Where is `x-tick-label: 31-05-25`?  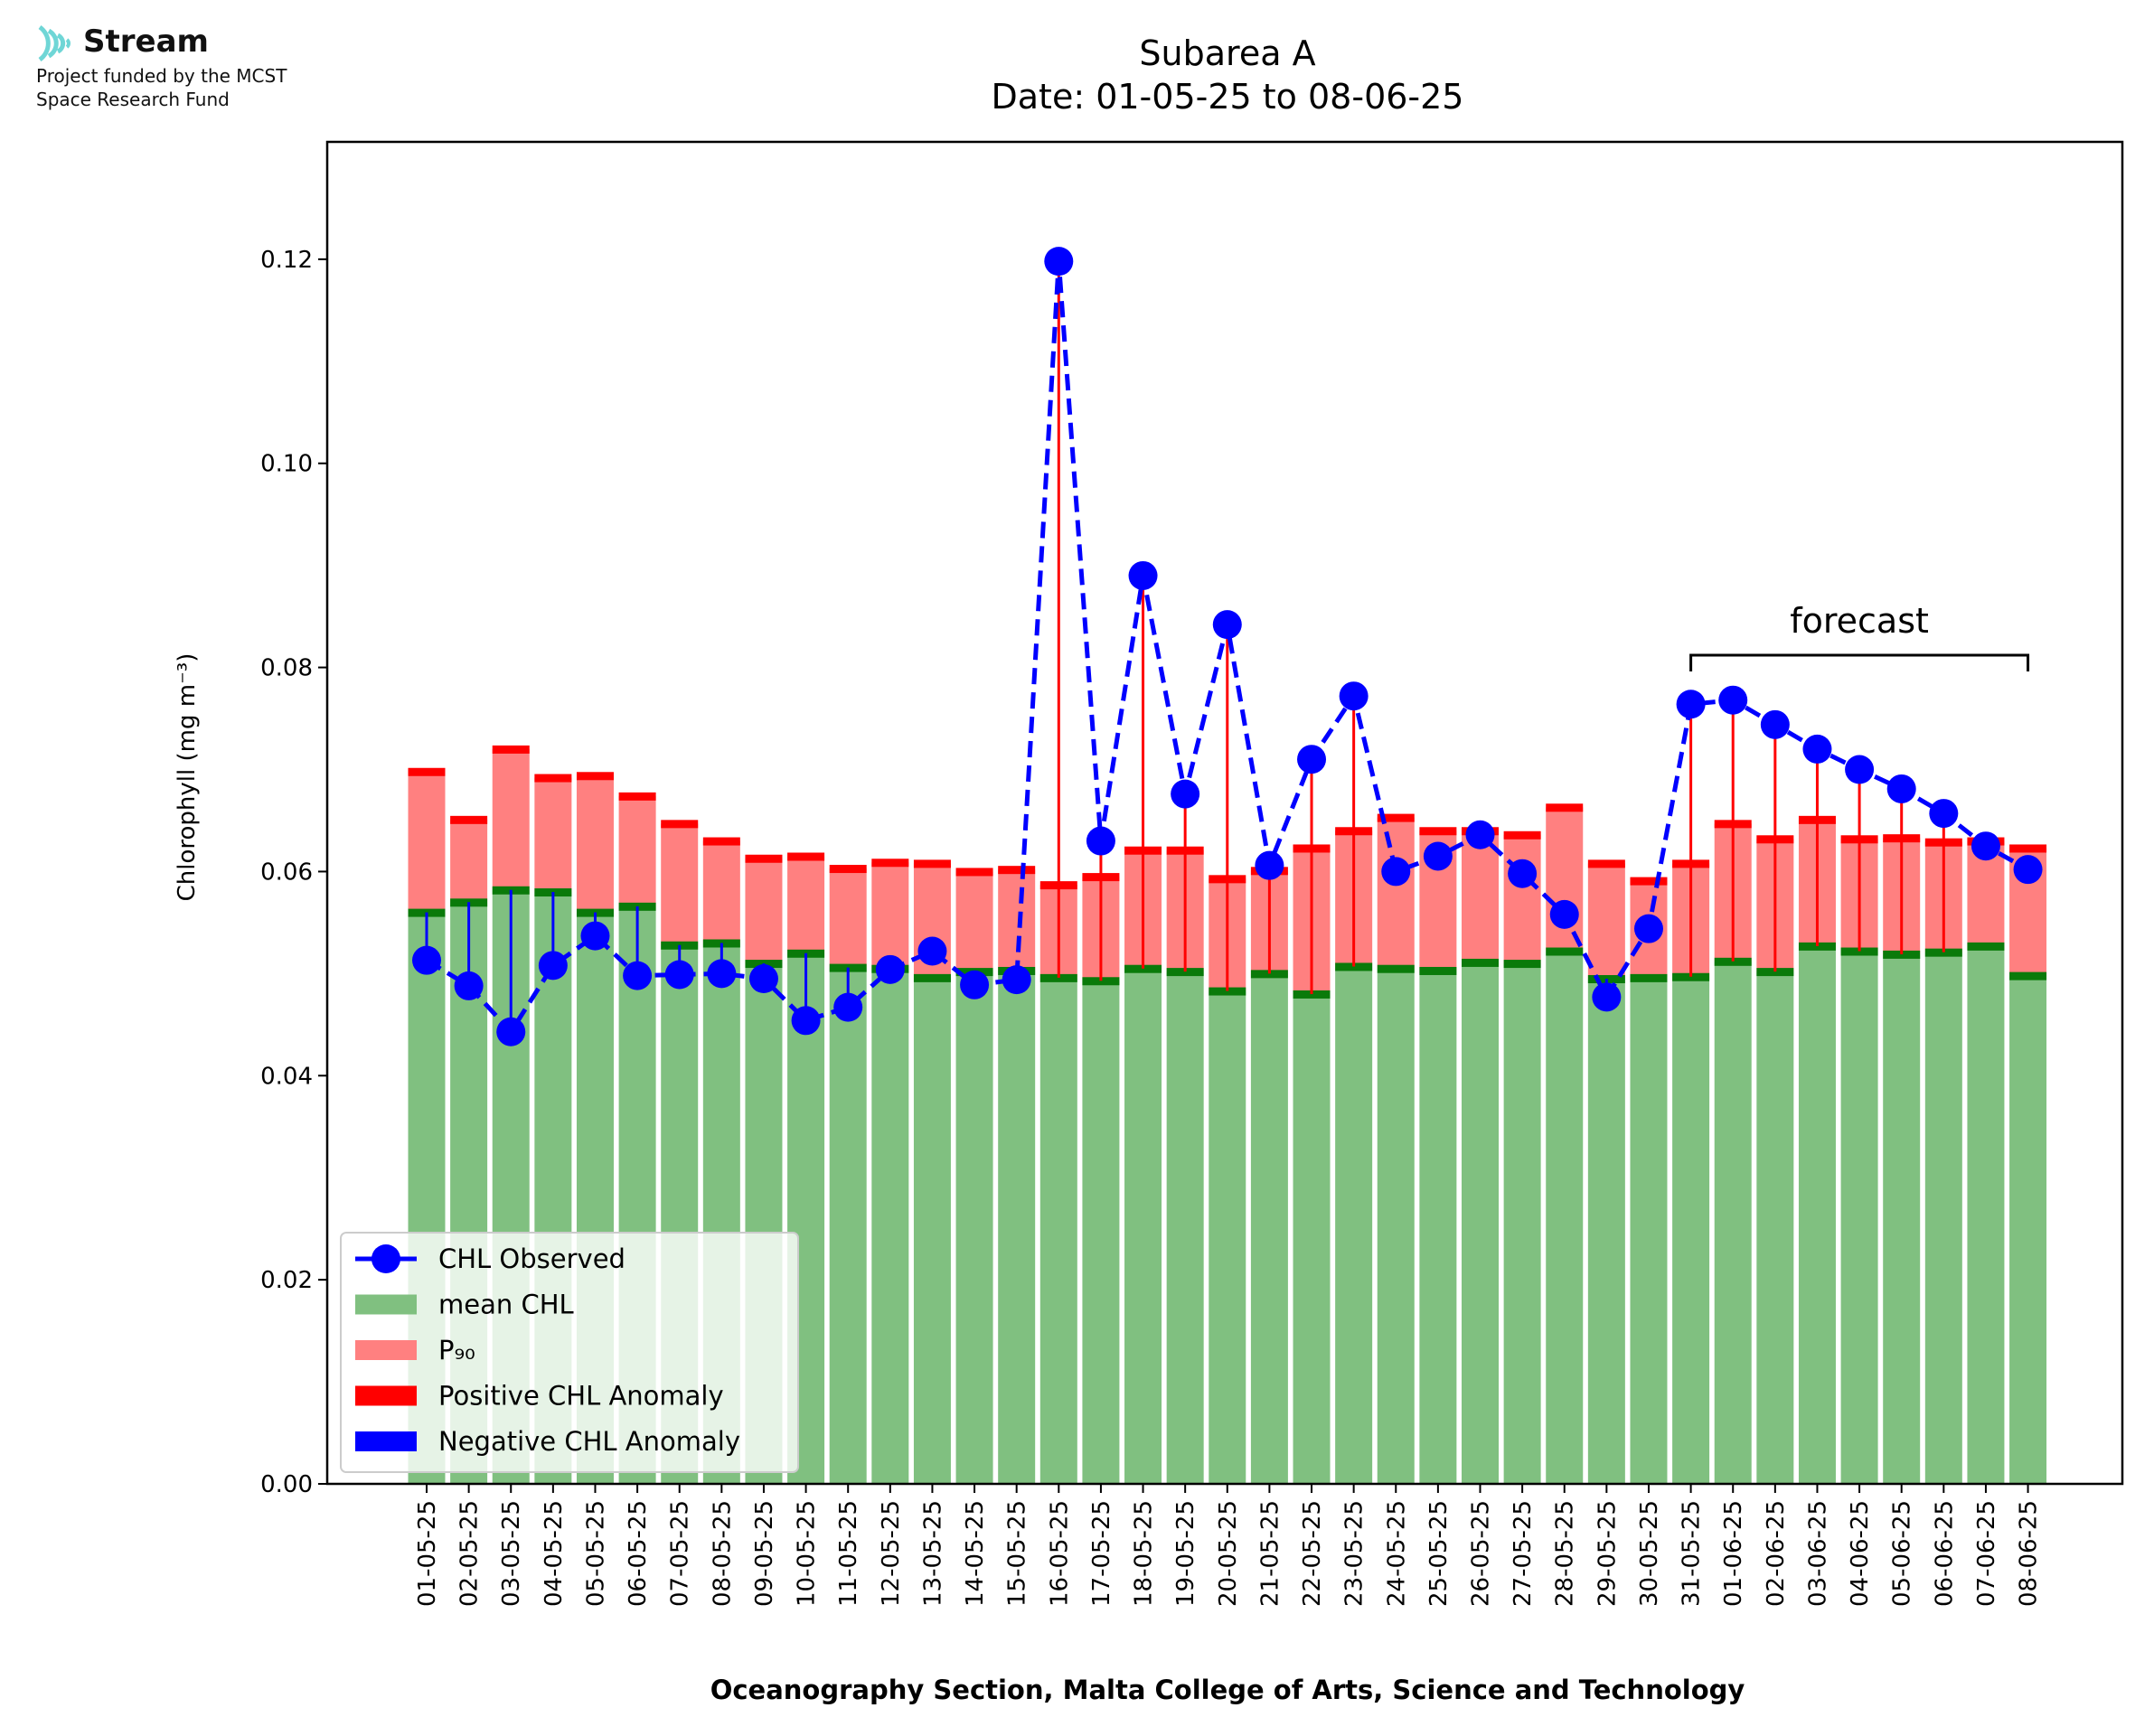 x-tick-label: 31-05-25 is located at coordinates (1692, 1554).